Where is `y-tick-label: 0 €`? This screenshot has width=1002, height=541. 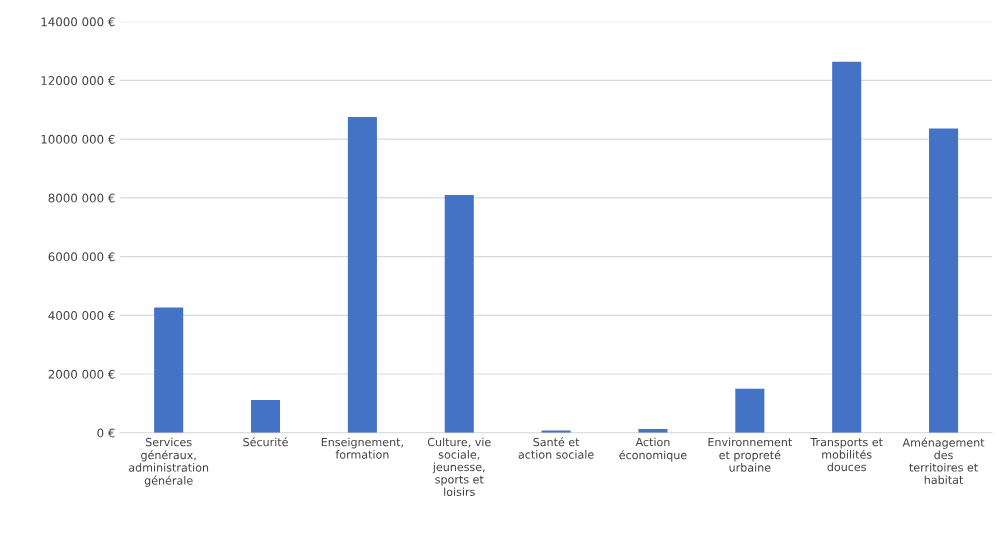 y-tick-label: 0 € is located at coordinates (106, 433).